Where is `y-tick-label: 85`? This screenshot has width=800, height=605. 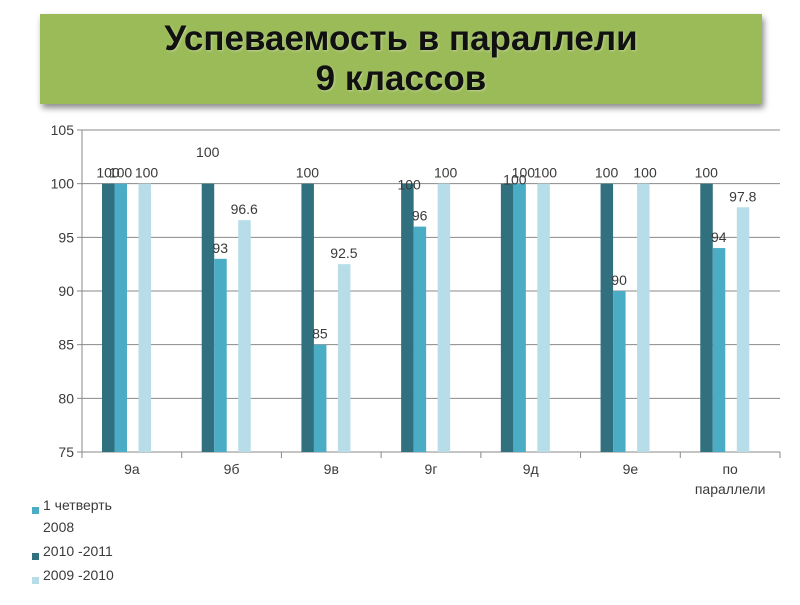 y-tick-label: 85 is located at coordinates (66, 345).